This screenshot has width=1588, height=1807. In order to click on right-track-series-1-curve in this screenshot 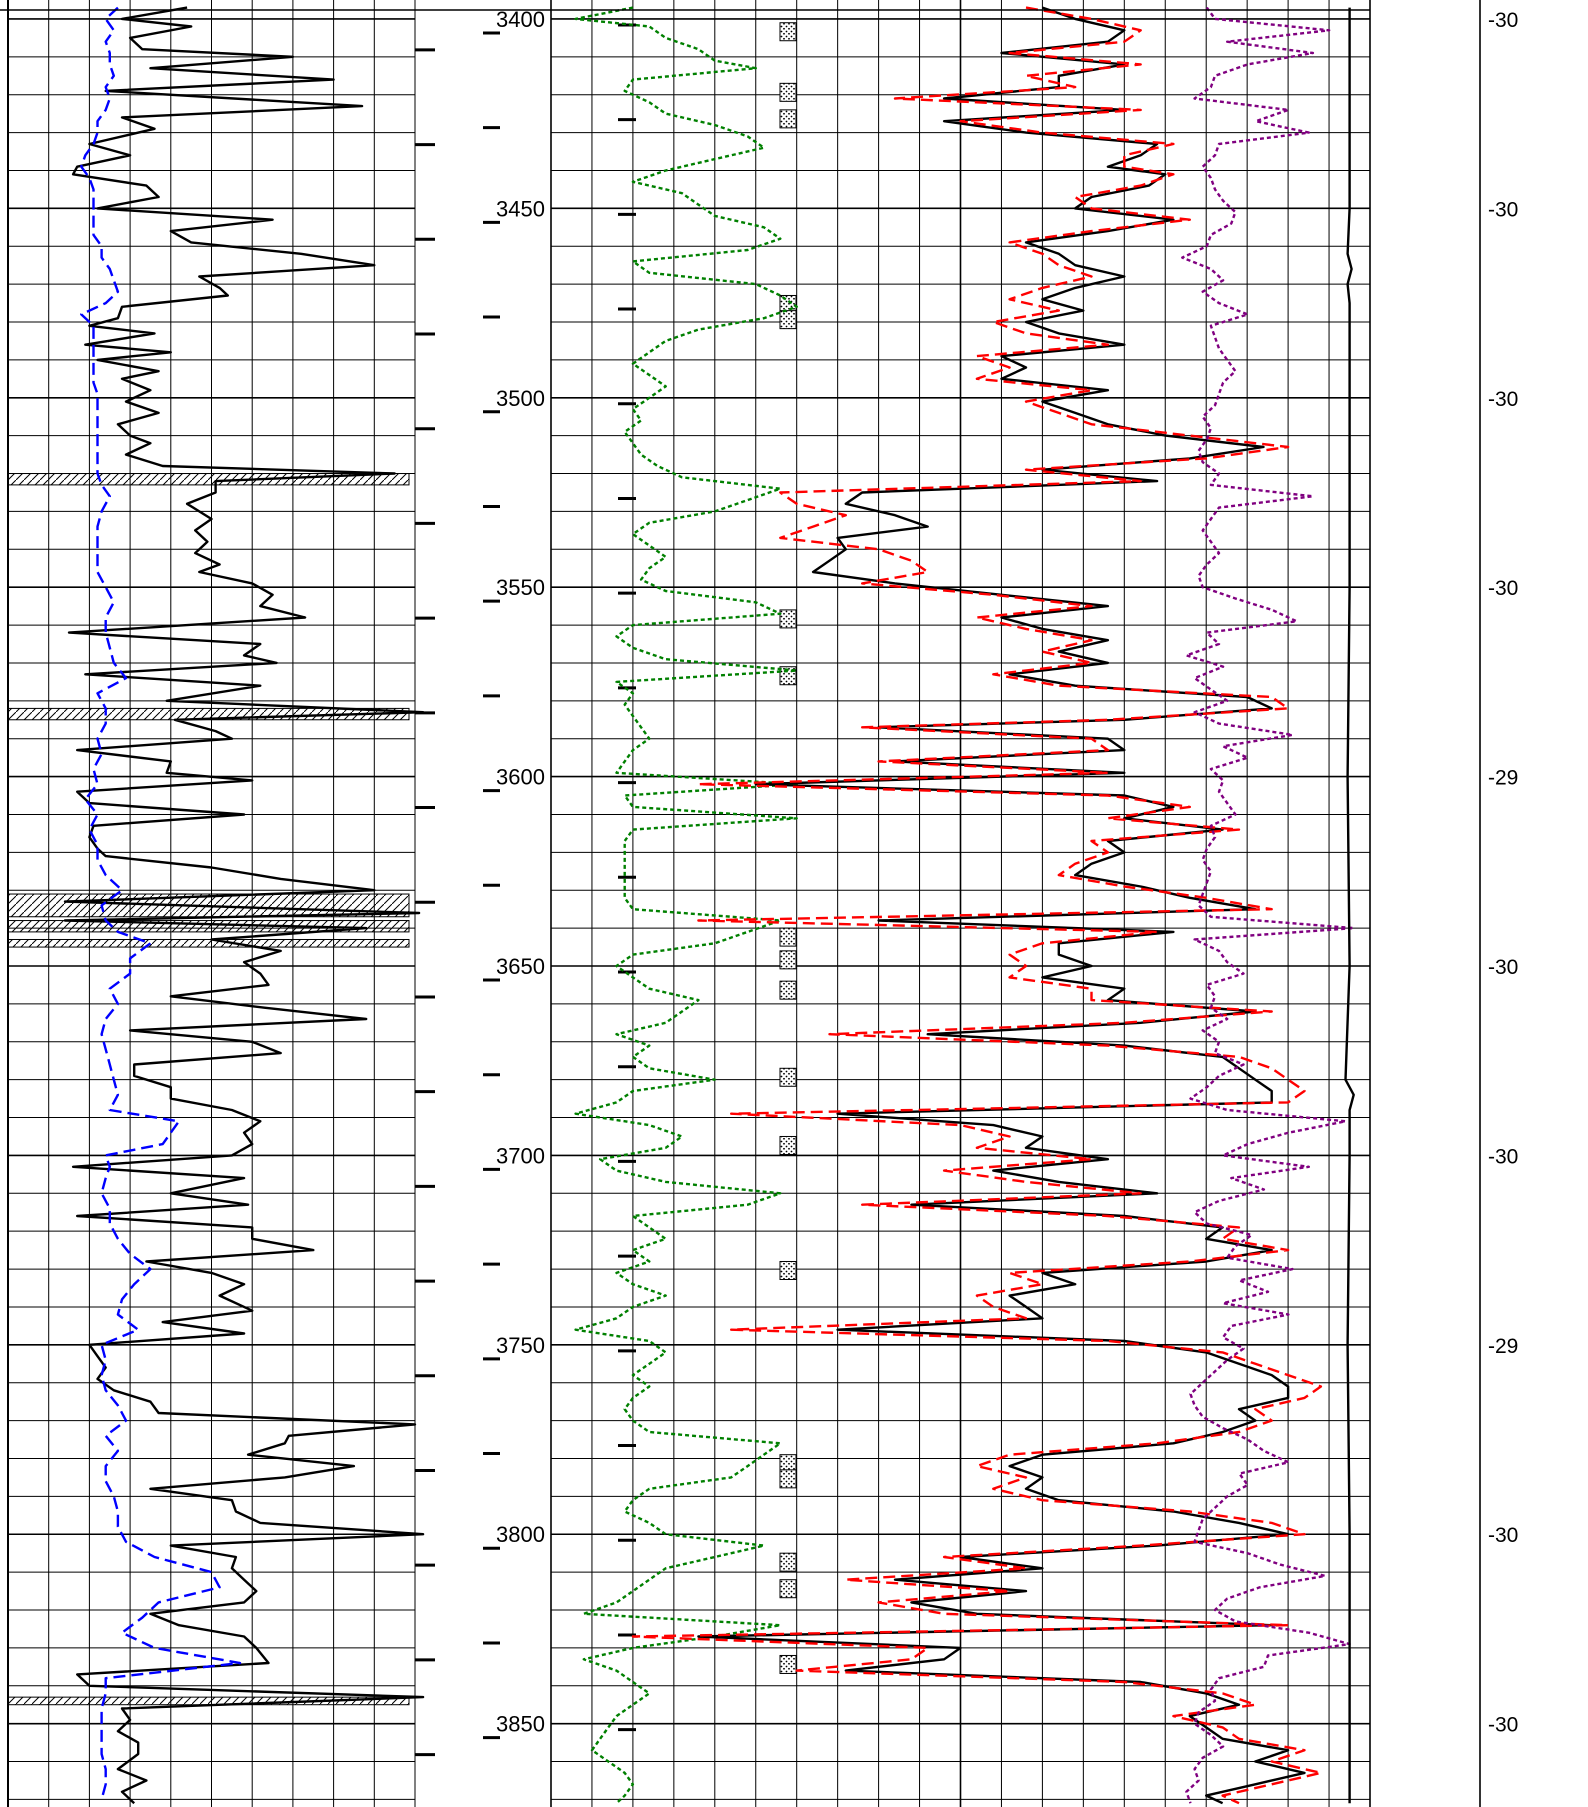, I will do `click(1349, 905)`.